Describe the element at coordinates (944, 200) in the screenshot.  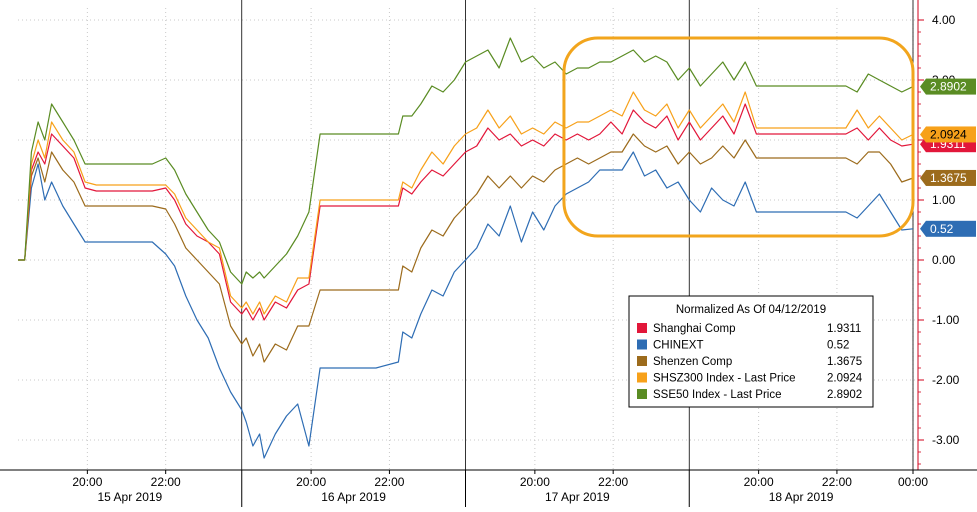
I see `y-tick-label: 1.00` at that location.